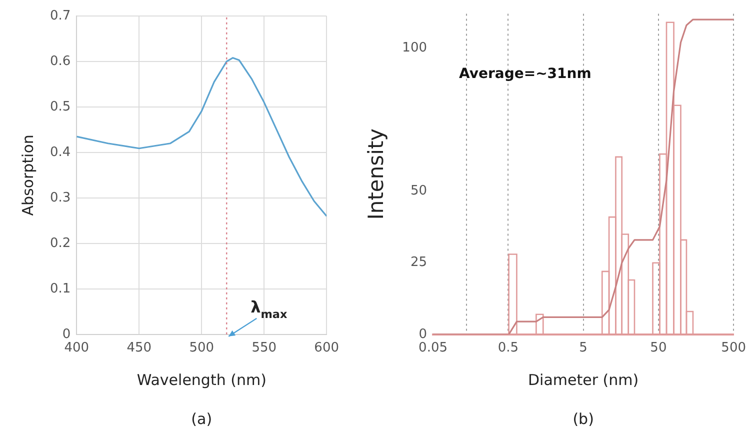  What do you see at coordinates (658, 348) in the screenshot?
I see `x-tick-label: 50` at bounding box center [658, 348].